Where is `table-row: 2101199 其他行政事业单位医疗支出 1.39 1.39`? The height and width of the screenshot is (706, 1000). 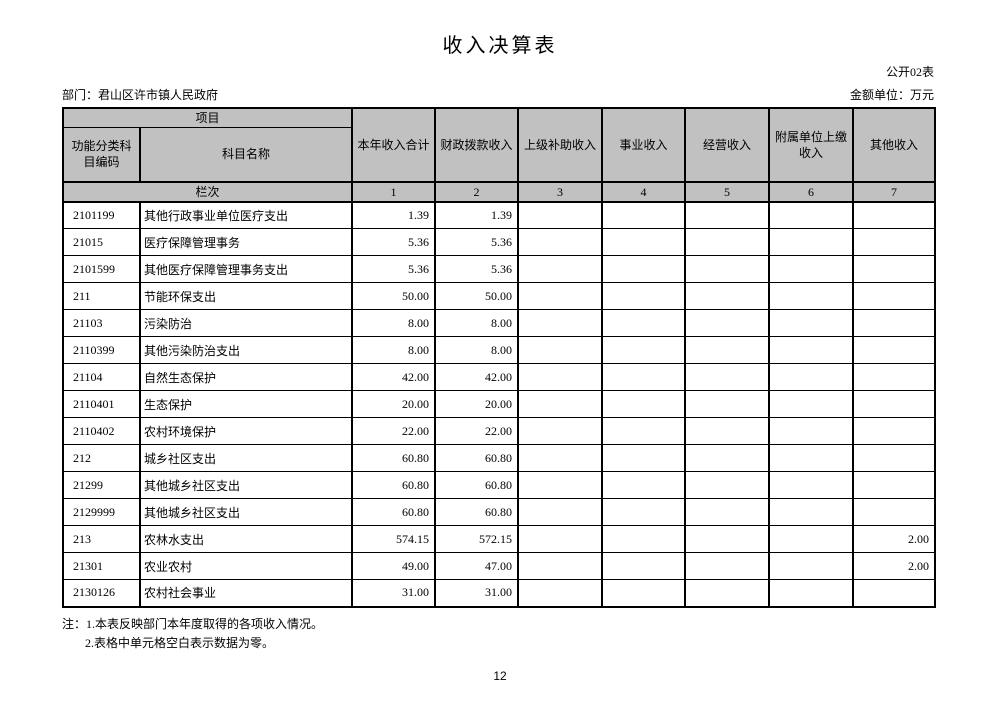
table-row: 2101199 其他行政事业单位医疗支出 1.39 1.39 is located at coordinates (499, 215).